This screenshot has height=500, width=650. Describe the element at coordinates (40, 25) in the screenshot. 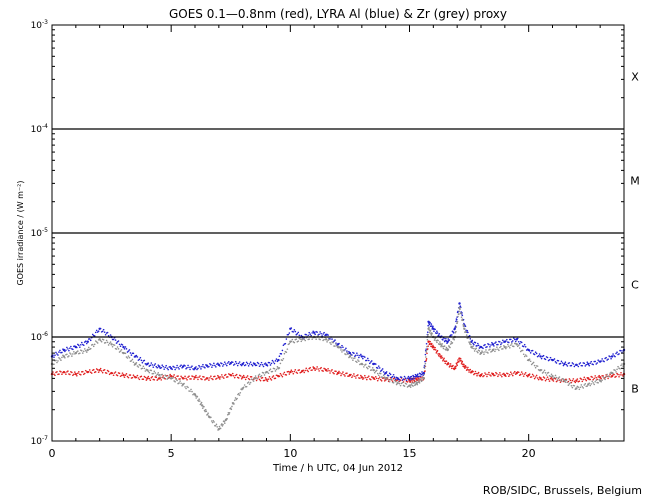

I see `y-tick-label: 10-3` at that location.